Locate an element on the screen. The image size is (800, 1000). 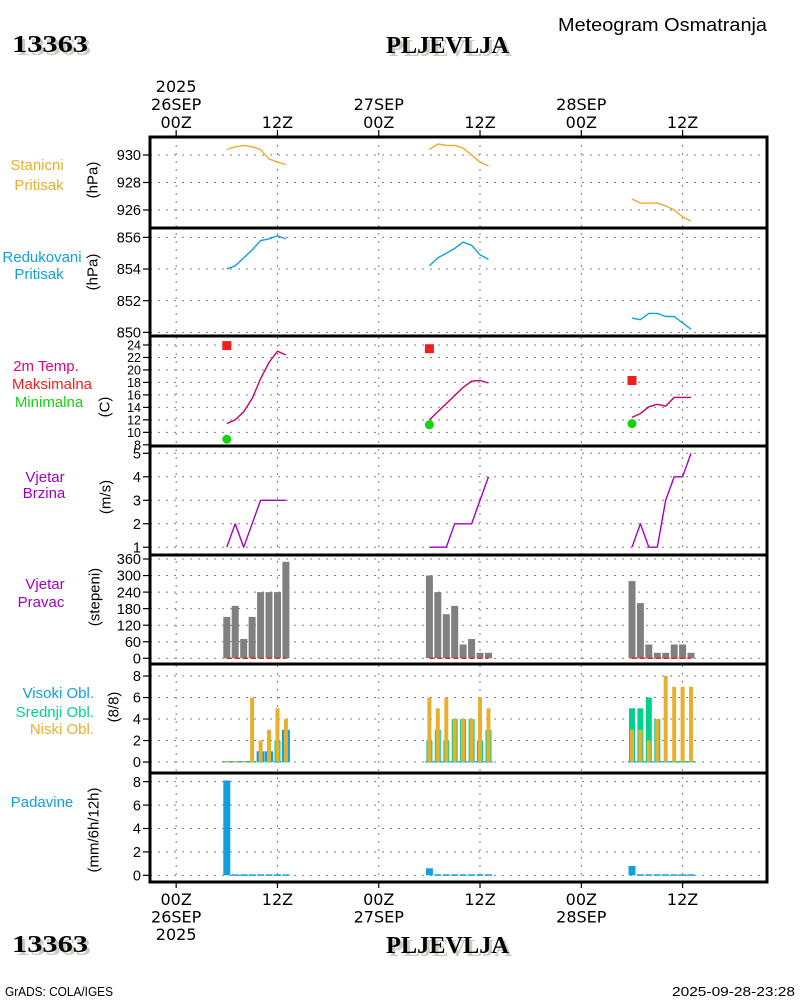
wind-direction-y-tick-label: 180 is located at coordinates (129, 610).